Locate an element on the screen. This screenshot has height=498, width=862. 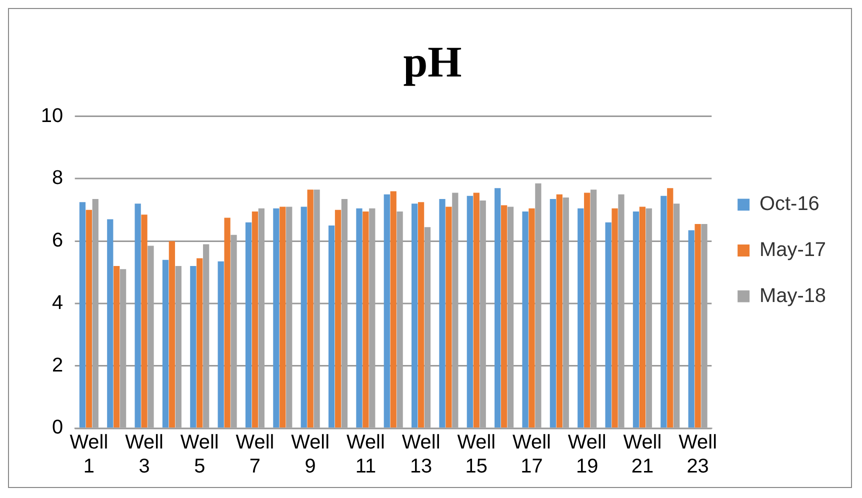
x-tick-label: Well 13 is located at coordinates (421, 455).